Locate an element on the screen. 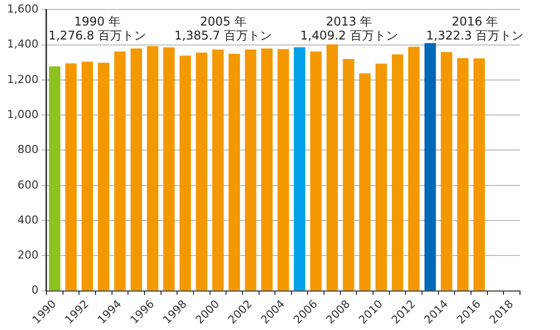 The image size is (560, 330). y-tick-label: 800 is located at coordinates (27, 149).